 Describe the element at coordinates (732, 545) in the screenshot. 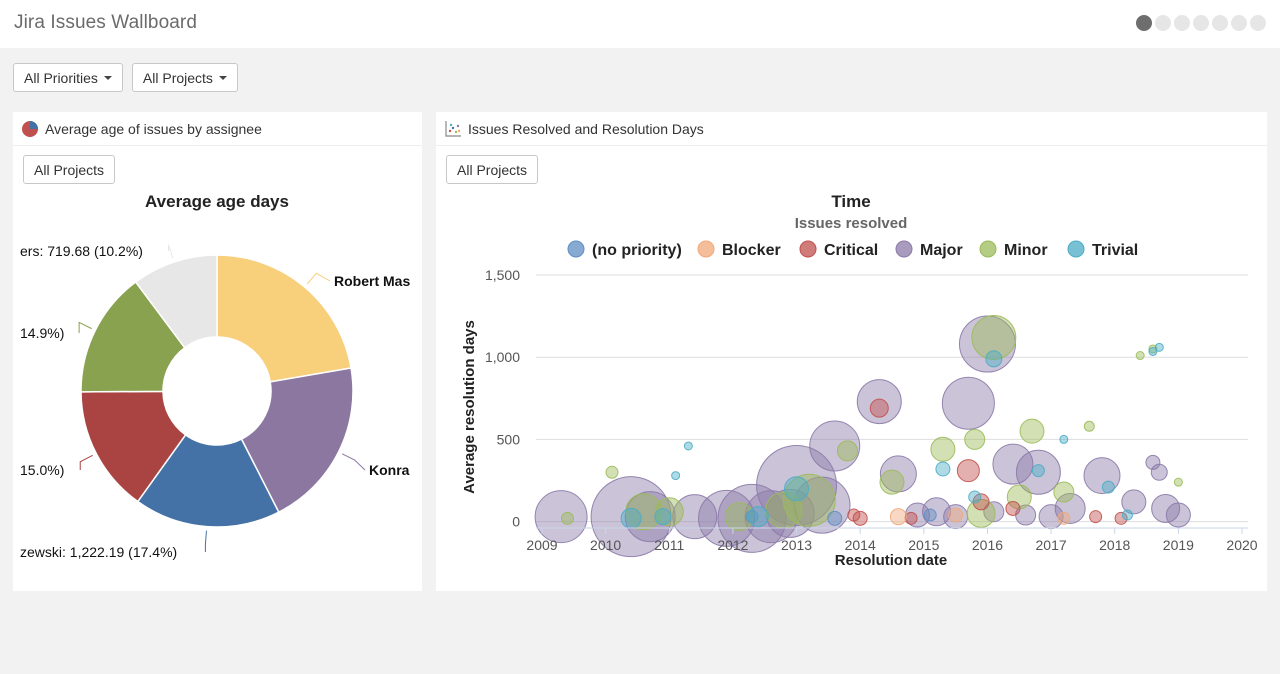

I see `x-tick-label: 2012` at that location.